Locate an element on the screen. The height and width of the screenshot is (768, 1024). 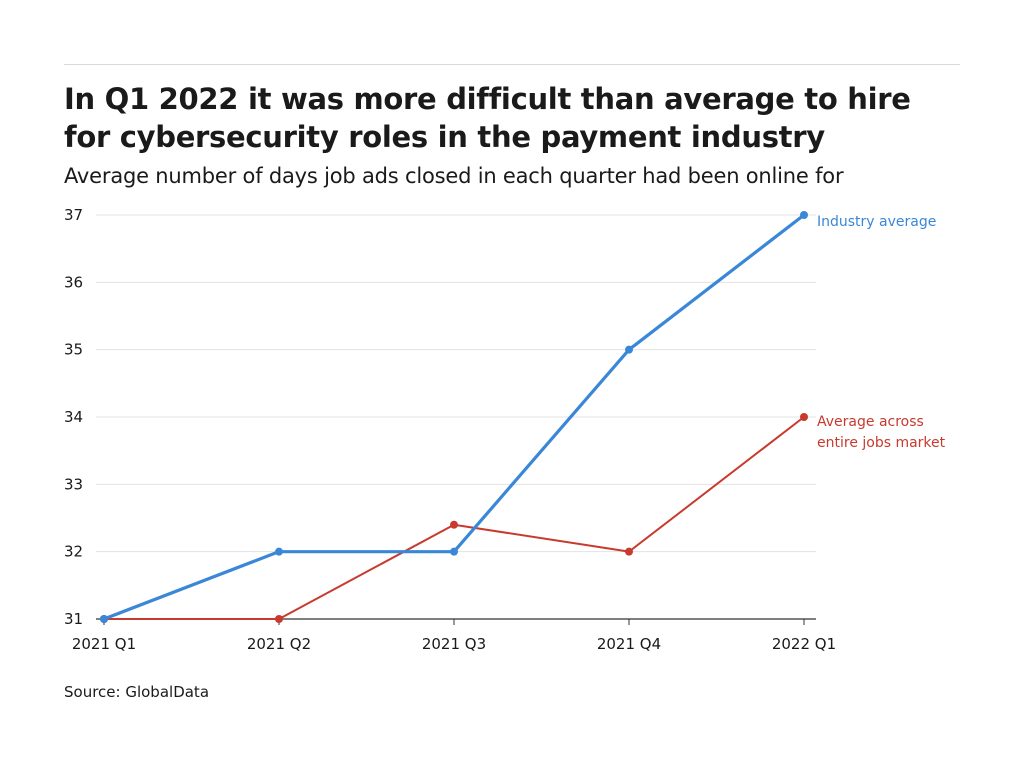
top-rule is located at coordinates (512, 64).